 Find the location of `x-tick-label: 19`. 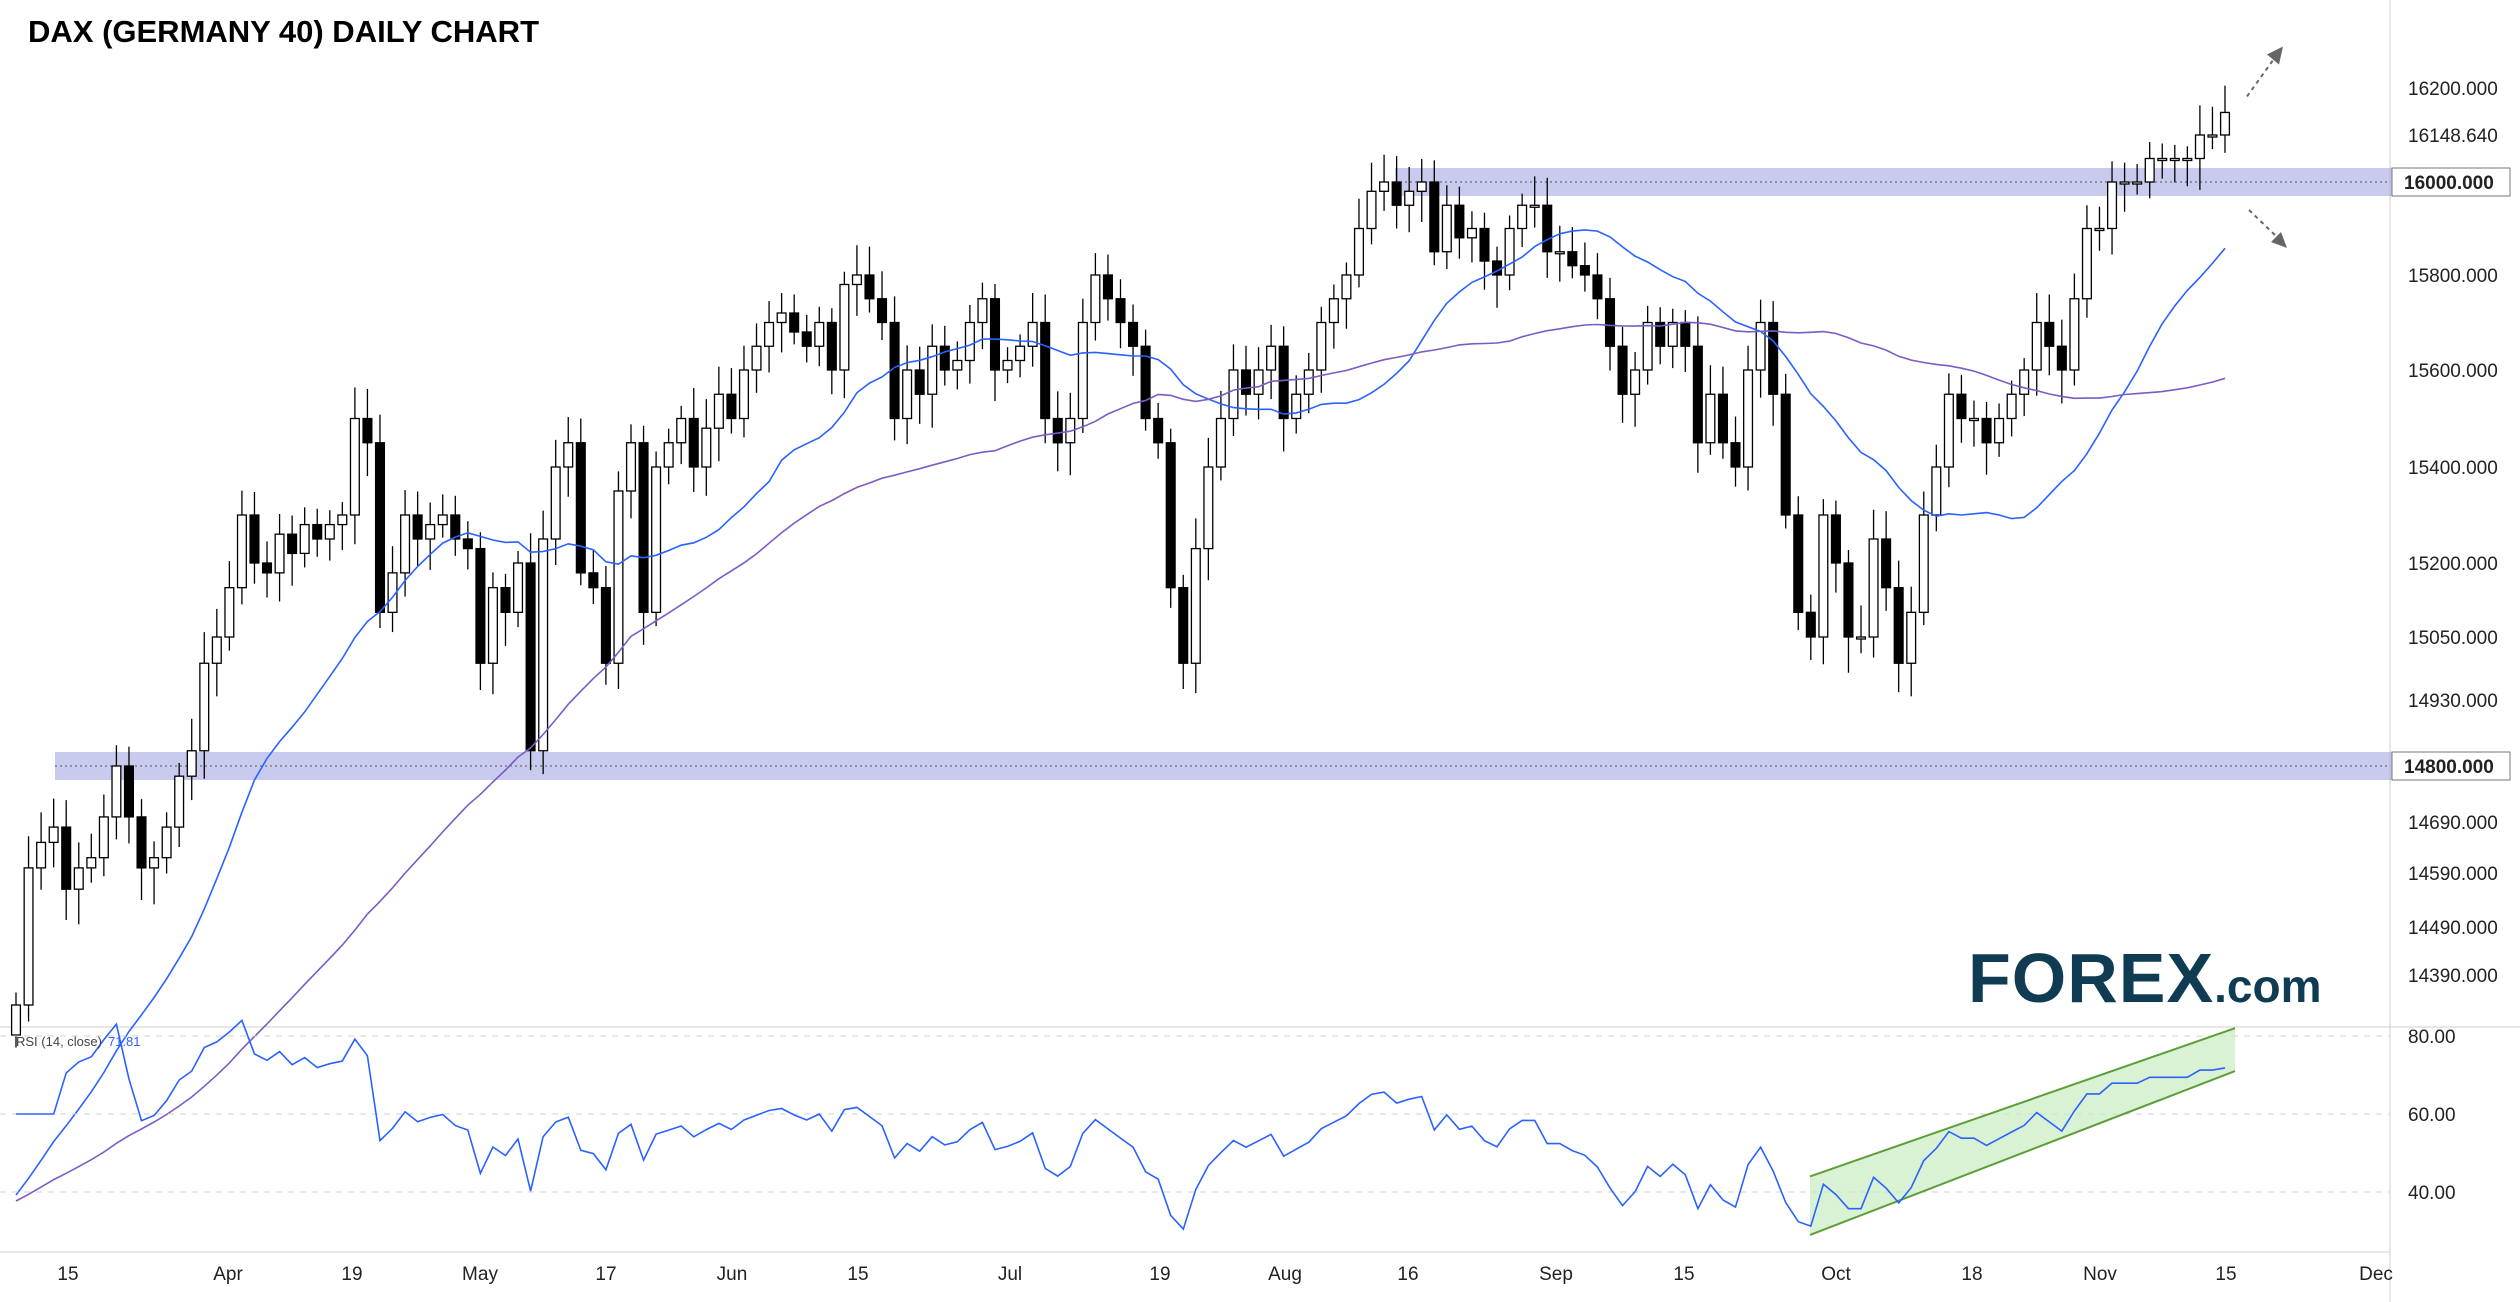

x-tick-label: 19 is located at coordinates (351, 1274).